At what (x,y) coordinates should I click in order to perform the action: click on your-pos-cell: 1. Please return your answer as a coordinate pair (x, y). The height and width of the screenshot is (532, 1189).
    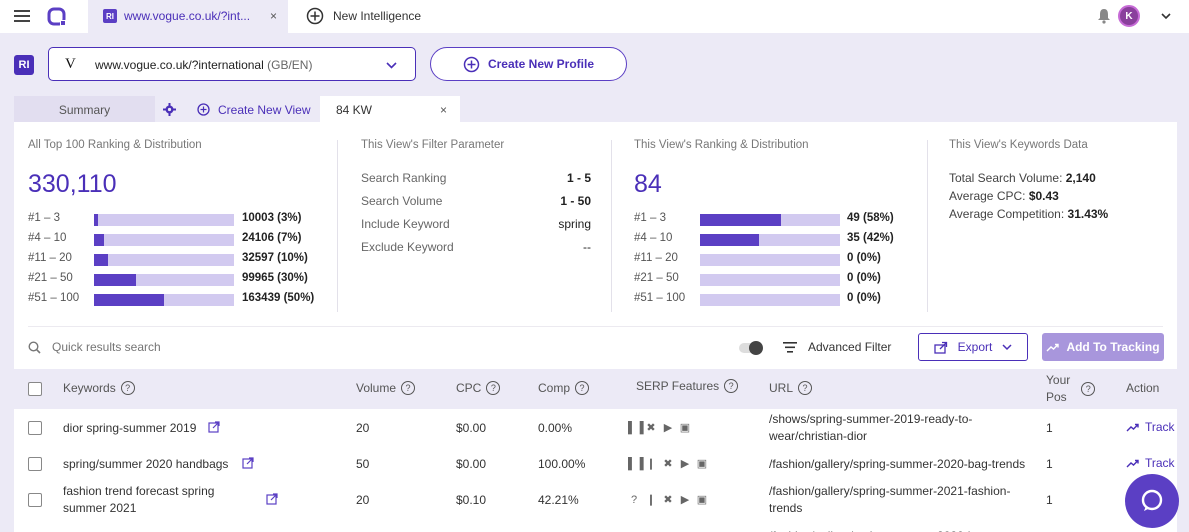
    Looking at the image, I should click on (1049, 428).